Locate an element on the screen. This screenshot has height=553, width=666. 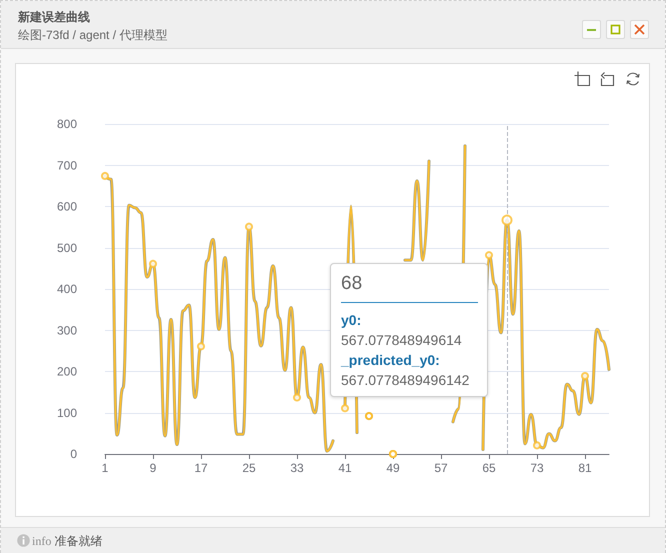
x-tick-label: 57 is located at coordinates (441, 468).